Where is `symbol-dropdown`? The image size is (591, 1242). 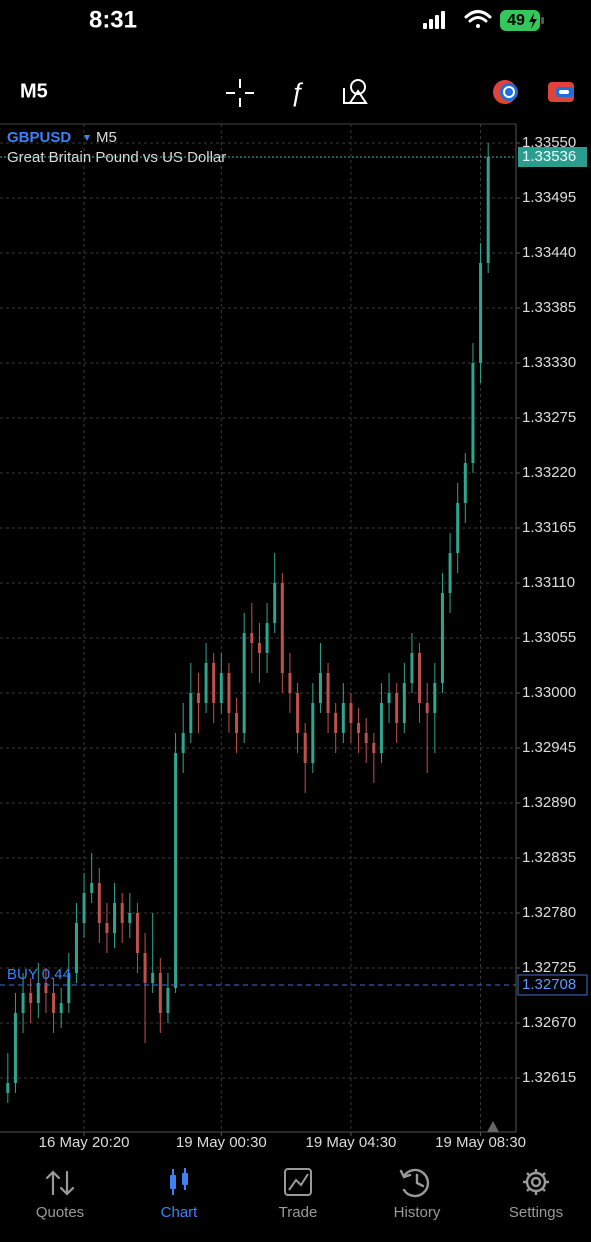
symbol-dropdown is located at coordinates (87, 138).